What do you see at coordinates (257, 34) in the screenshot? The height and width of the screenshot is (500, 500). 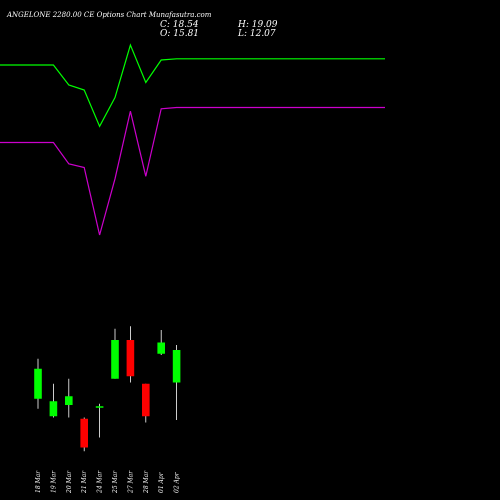 I see `low-value: L: 12.07` at bounding box center [257, 34].